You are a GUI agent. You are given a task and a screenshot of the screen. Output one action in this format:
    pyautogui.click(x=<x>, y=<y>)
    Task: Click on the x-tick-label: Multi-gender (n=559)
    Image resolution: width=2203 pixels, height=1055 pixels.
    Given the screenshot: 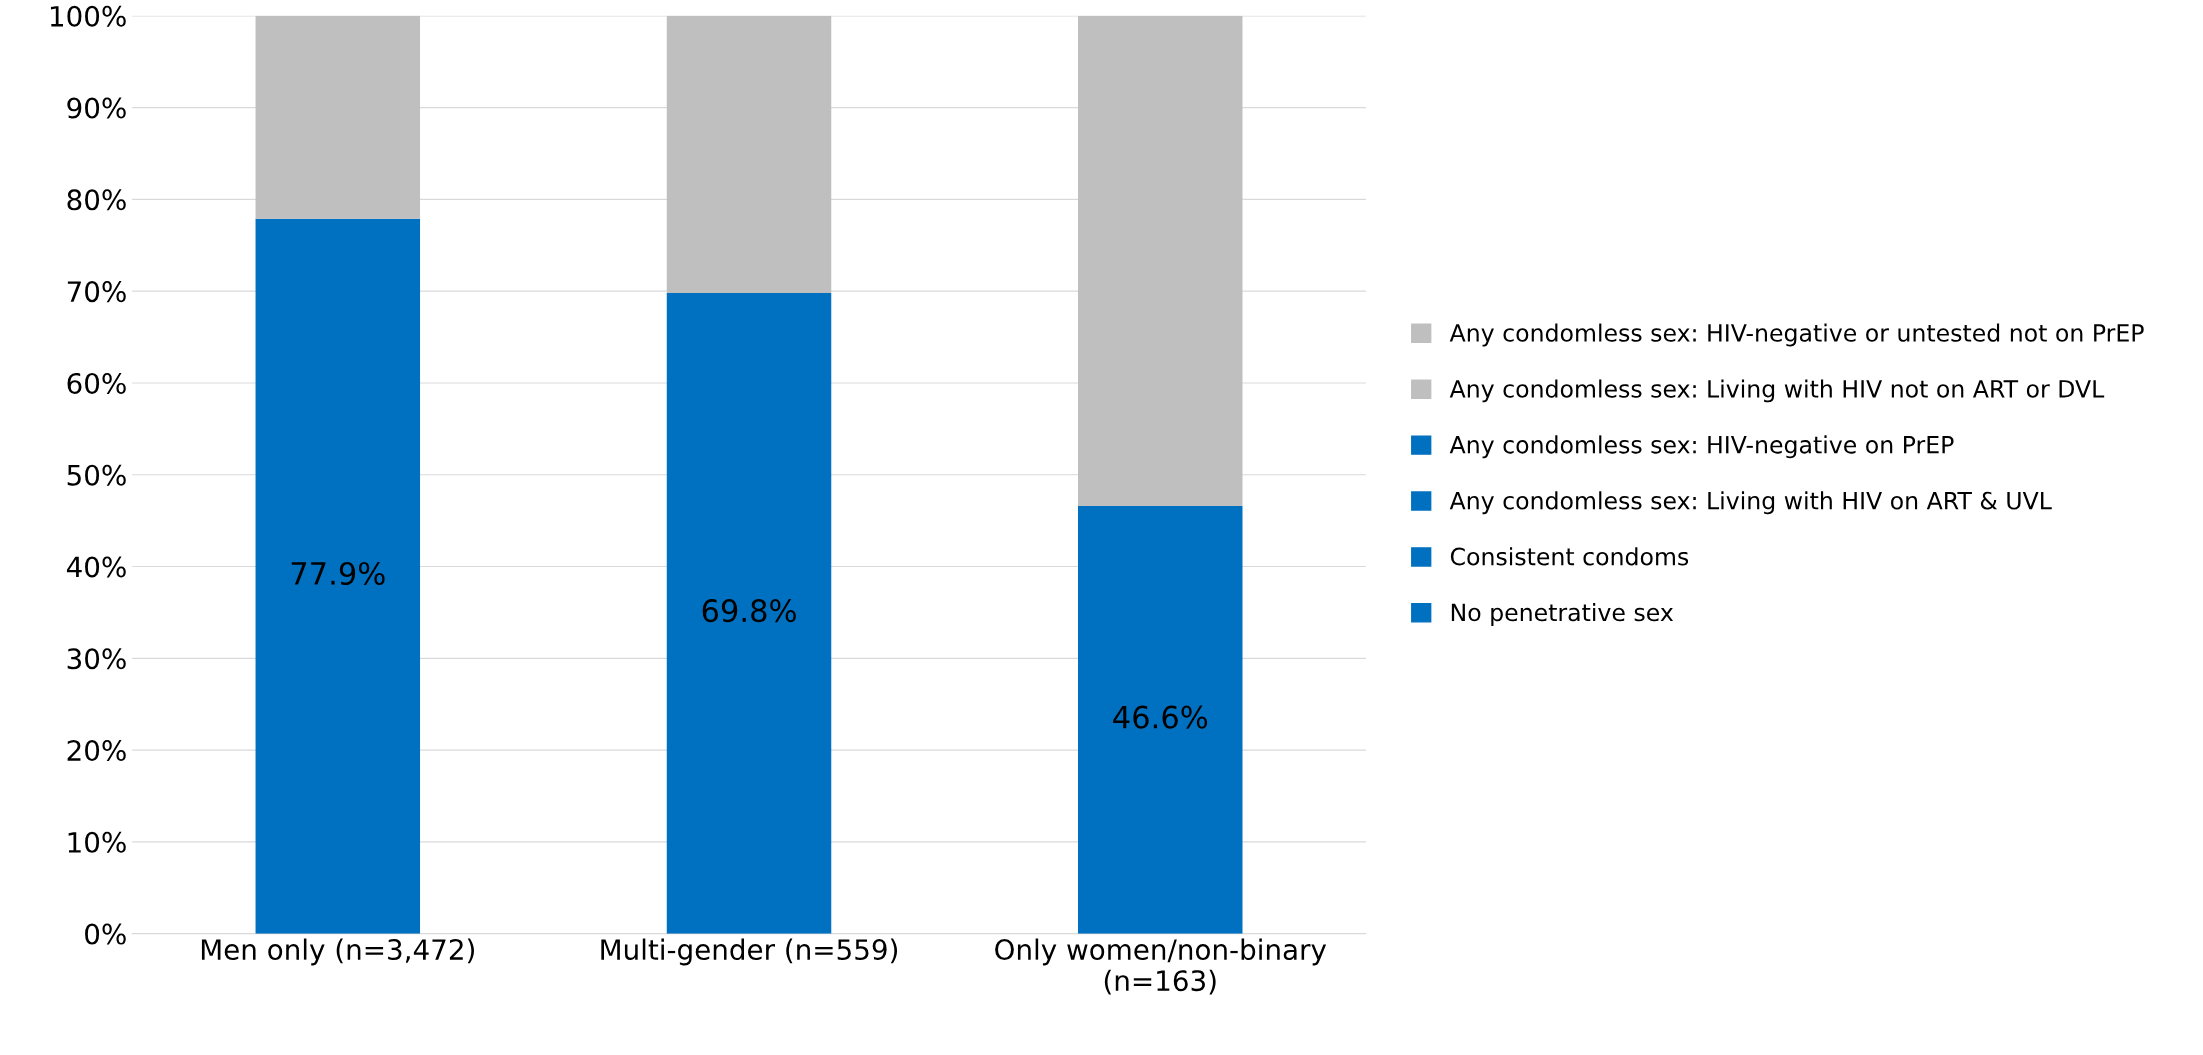 What is the action you would take?
    pyautogui.click(x=749, y=952)
    